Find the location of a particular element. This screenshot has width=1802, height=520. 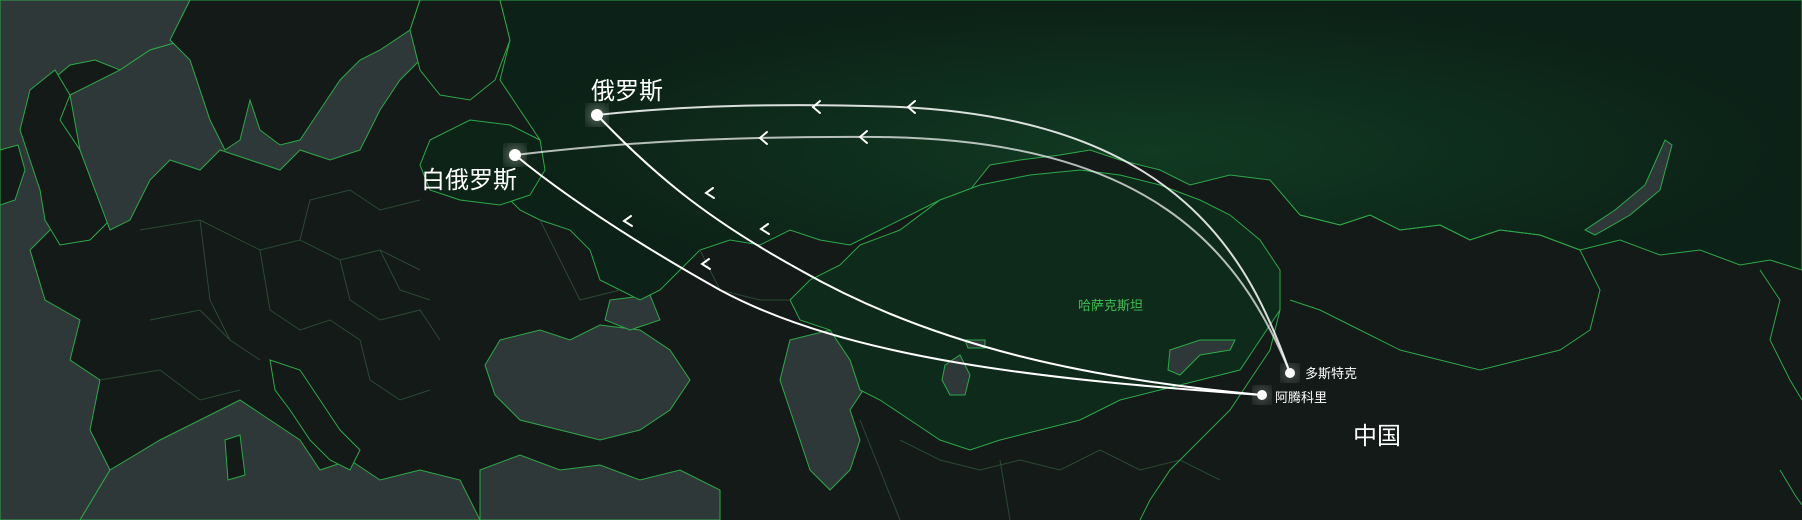

label-belarus: 白俄罗斯 is located at coordinates (469, 180).